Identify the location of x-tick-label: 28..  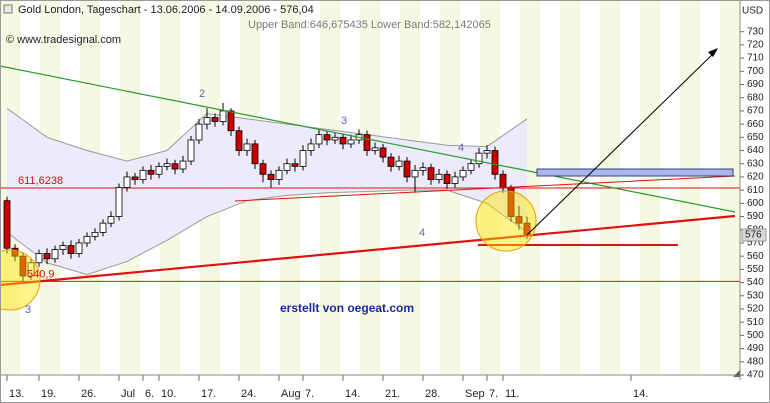
(432, 394).